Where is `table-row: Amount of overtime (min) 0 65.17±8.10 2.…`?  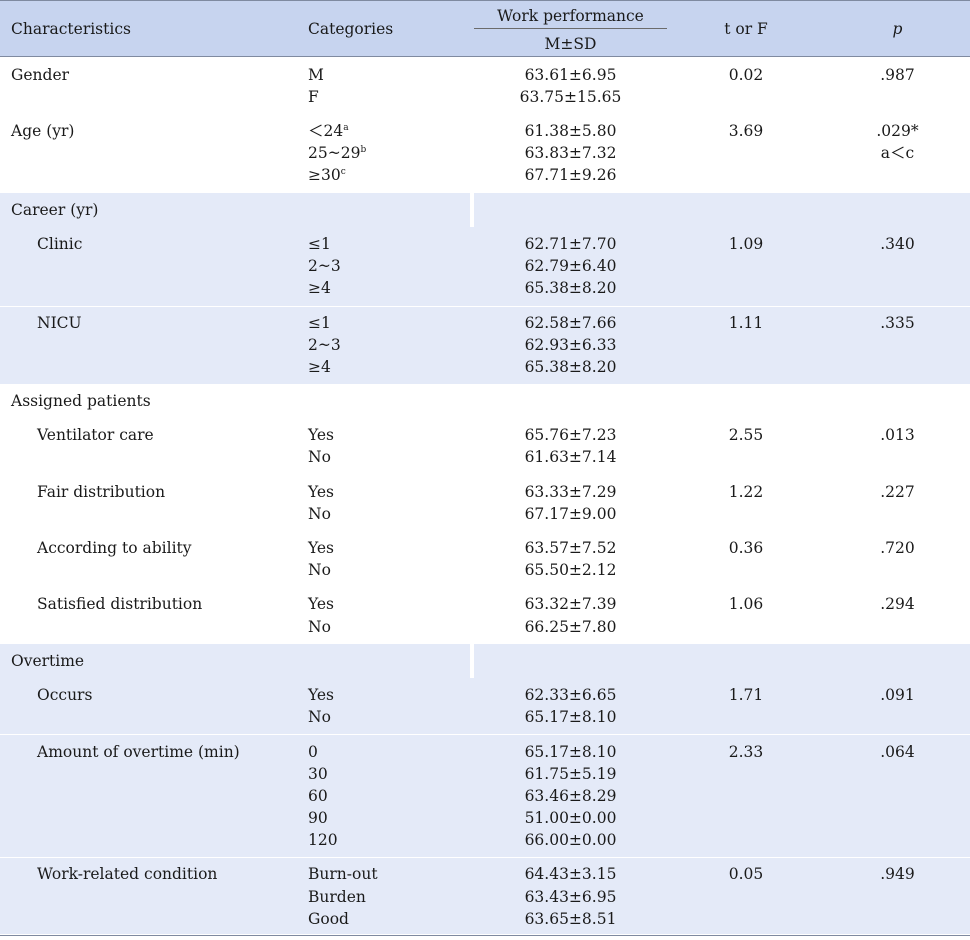 table-row: Amount of overtime (min) 0 65.17±8.10 2.… is located at coordinates (476, 752).